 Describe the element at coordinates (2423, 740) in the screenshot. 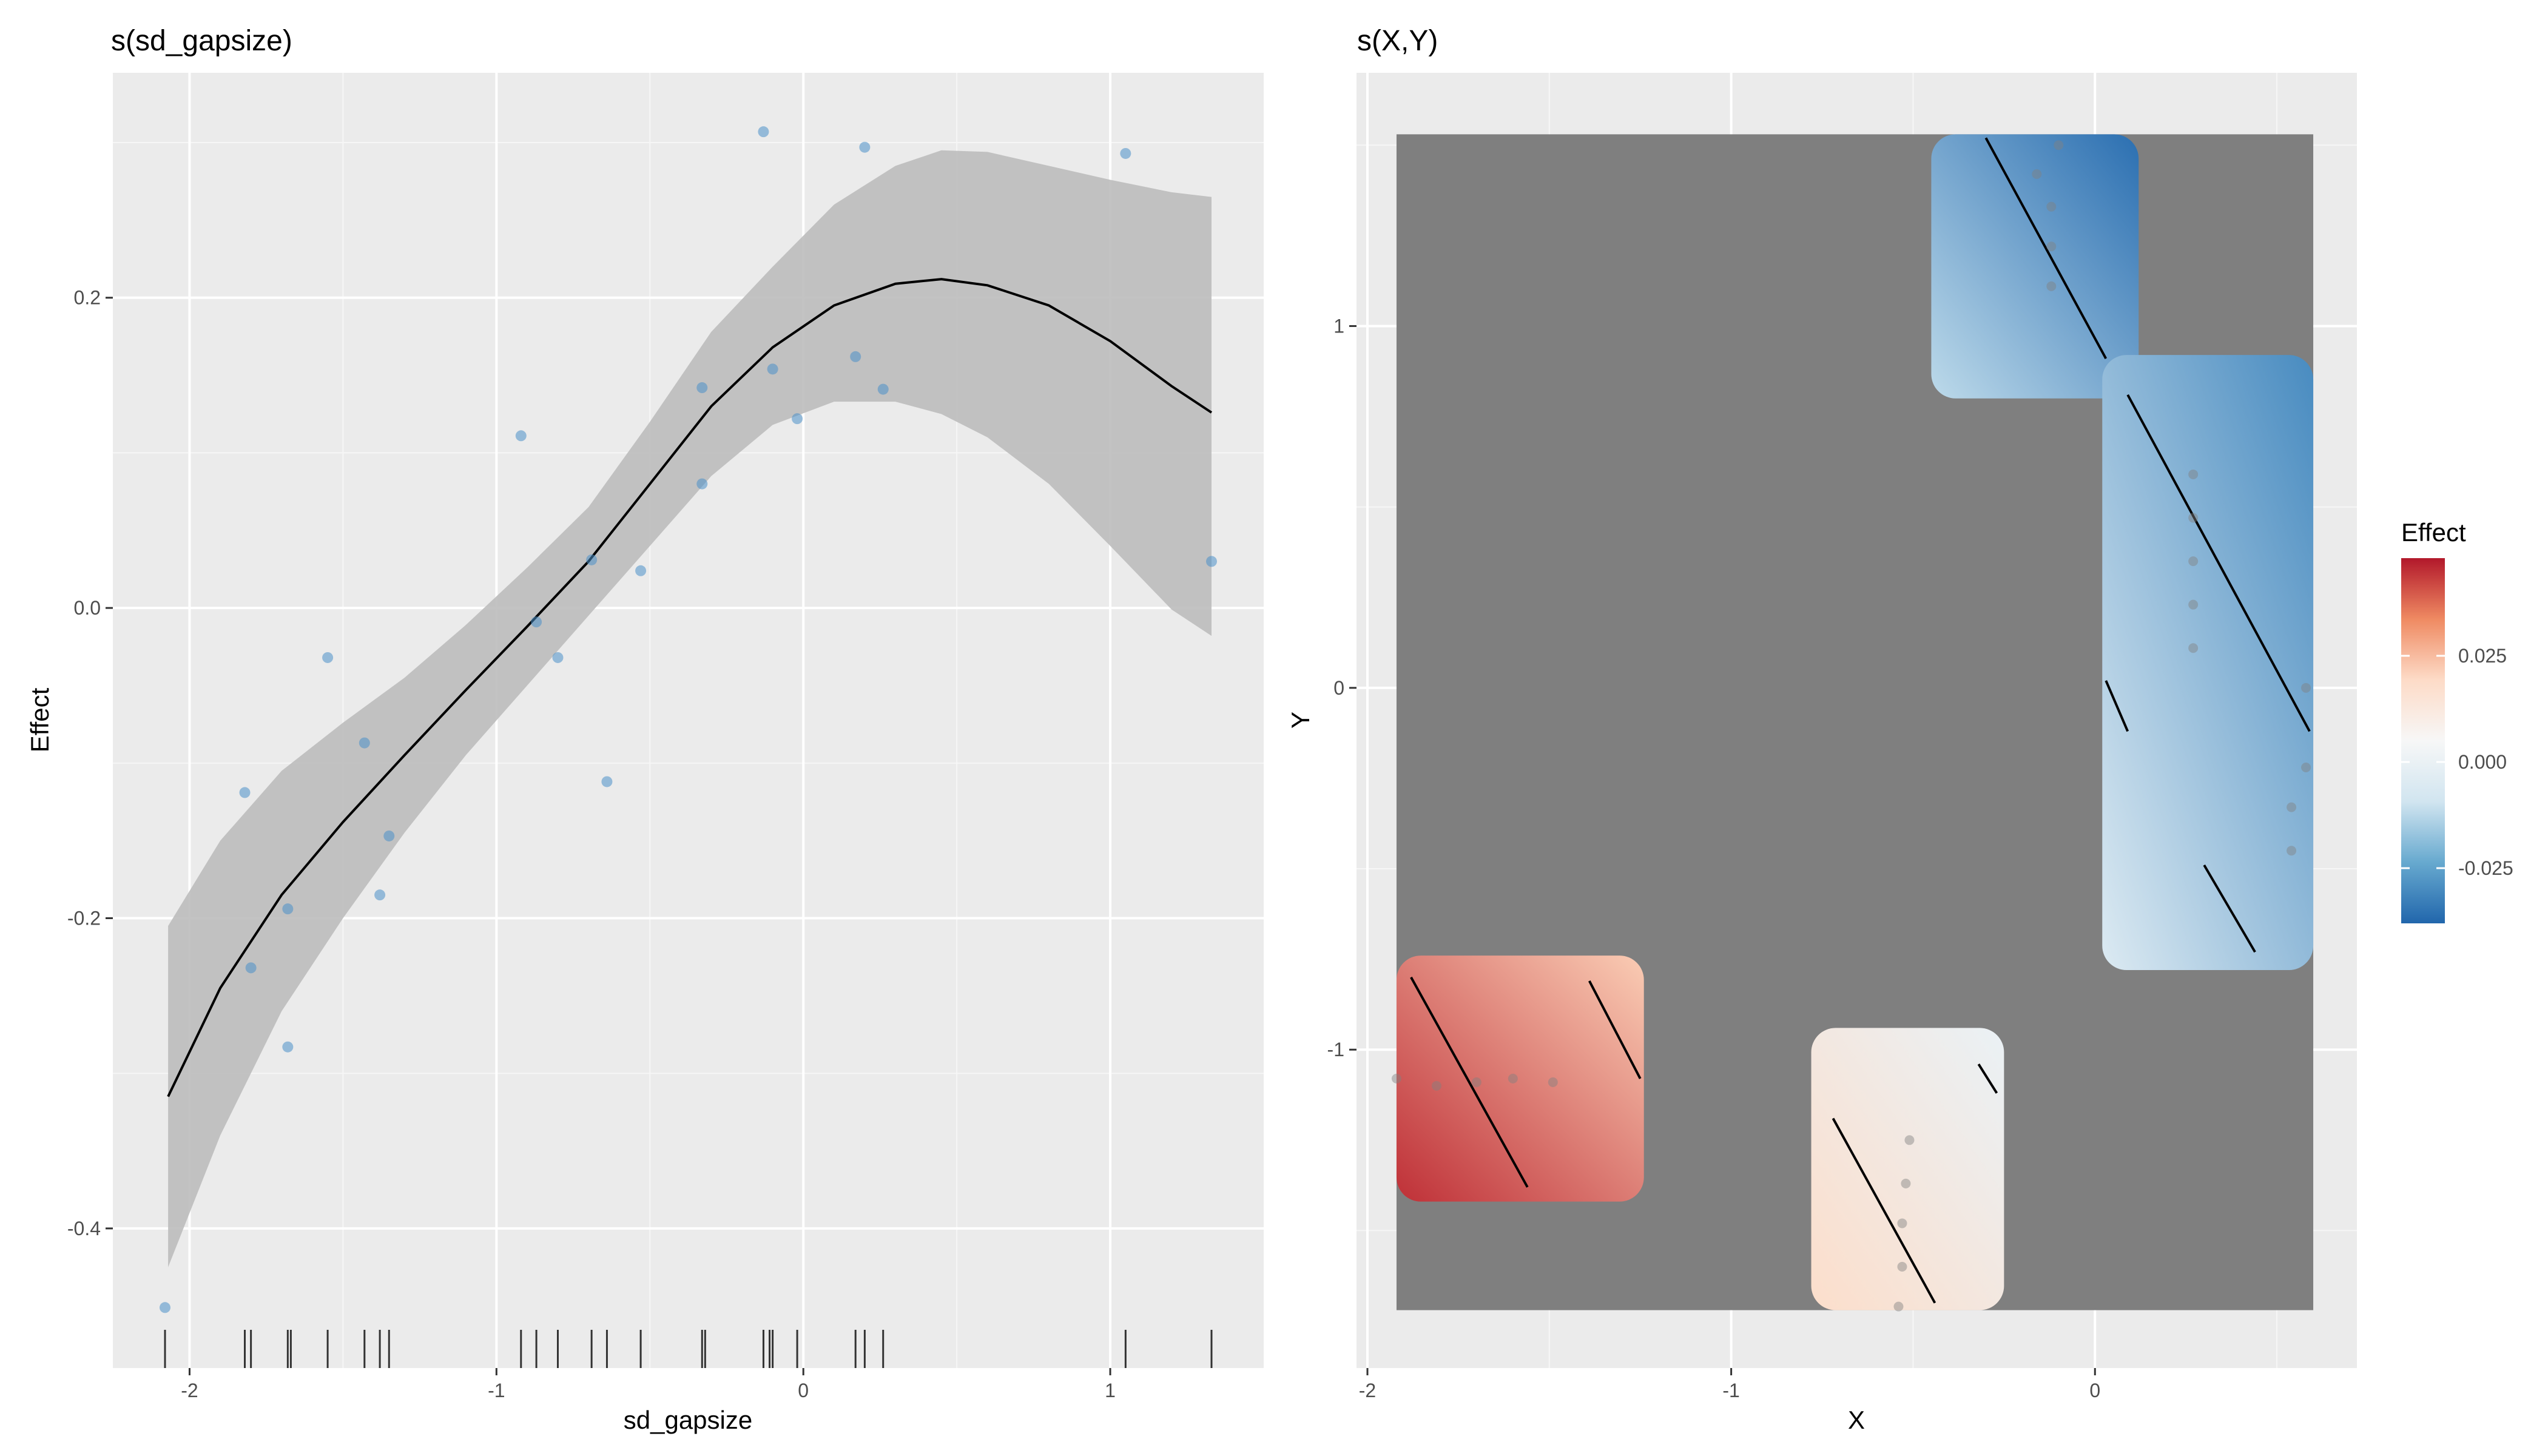

I see `legend-colorbar` at that location.